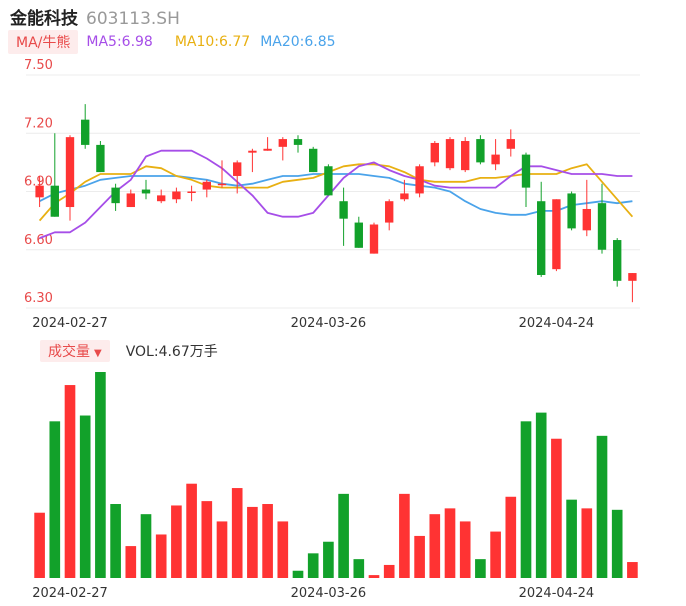 Image resolution: width=686 pixels, height=606 pixels. What do you see at coordinates (133, 19) in the screenshot?
I see `stock-code: 603113.SH` at bounding box center [133, 19].